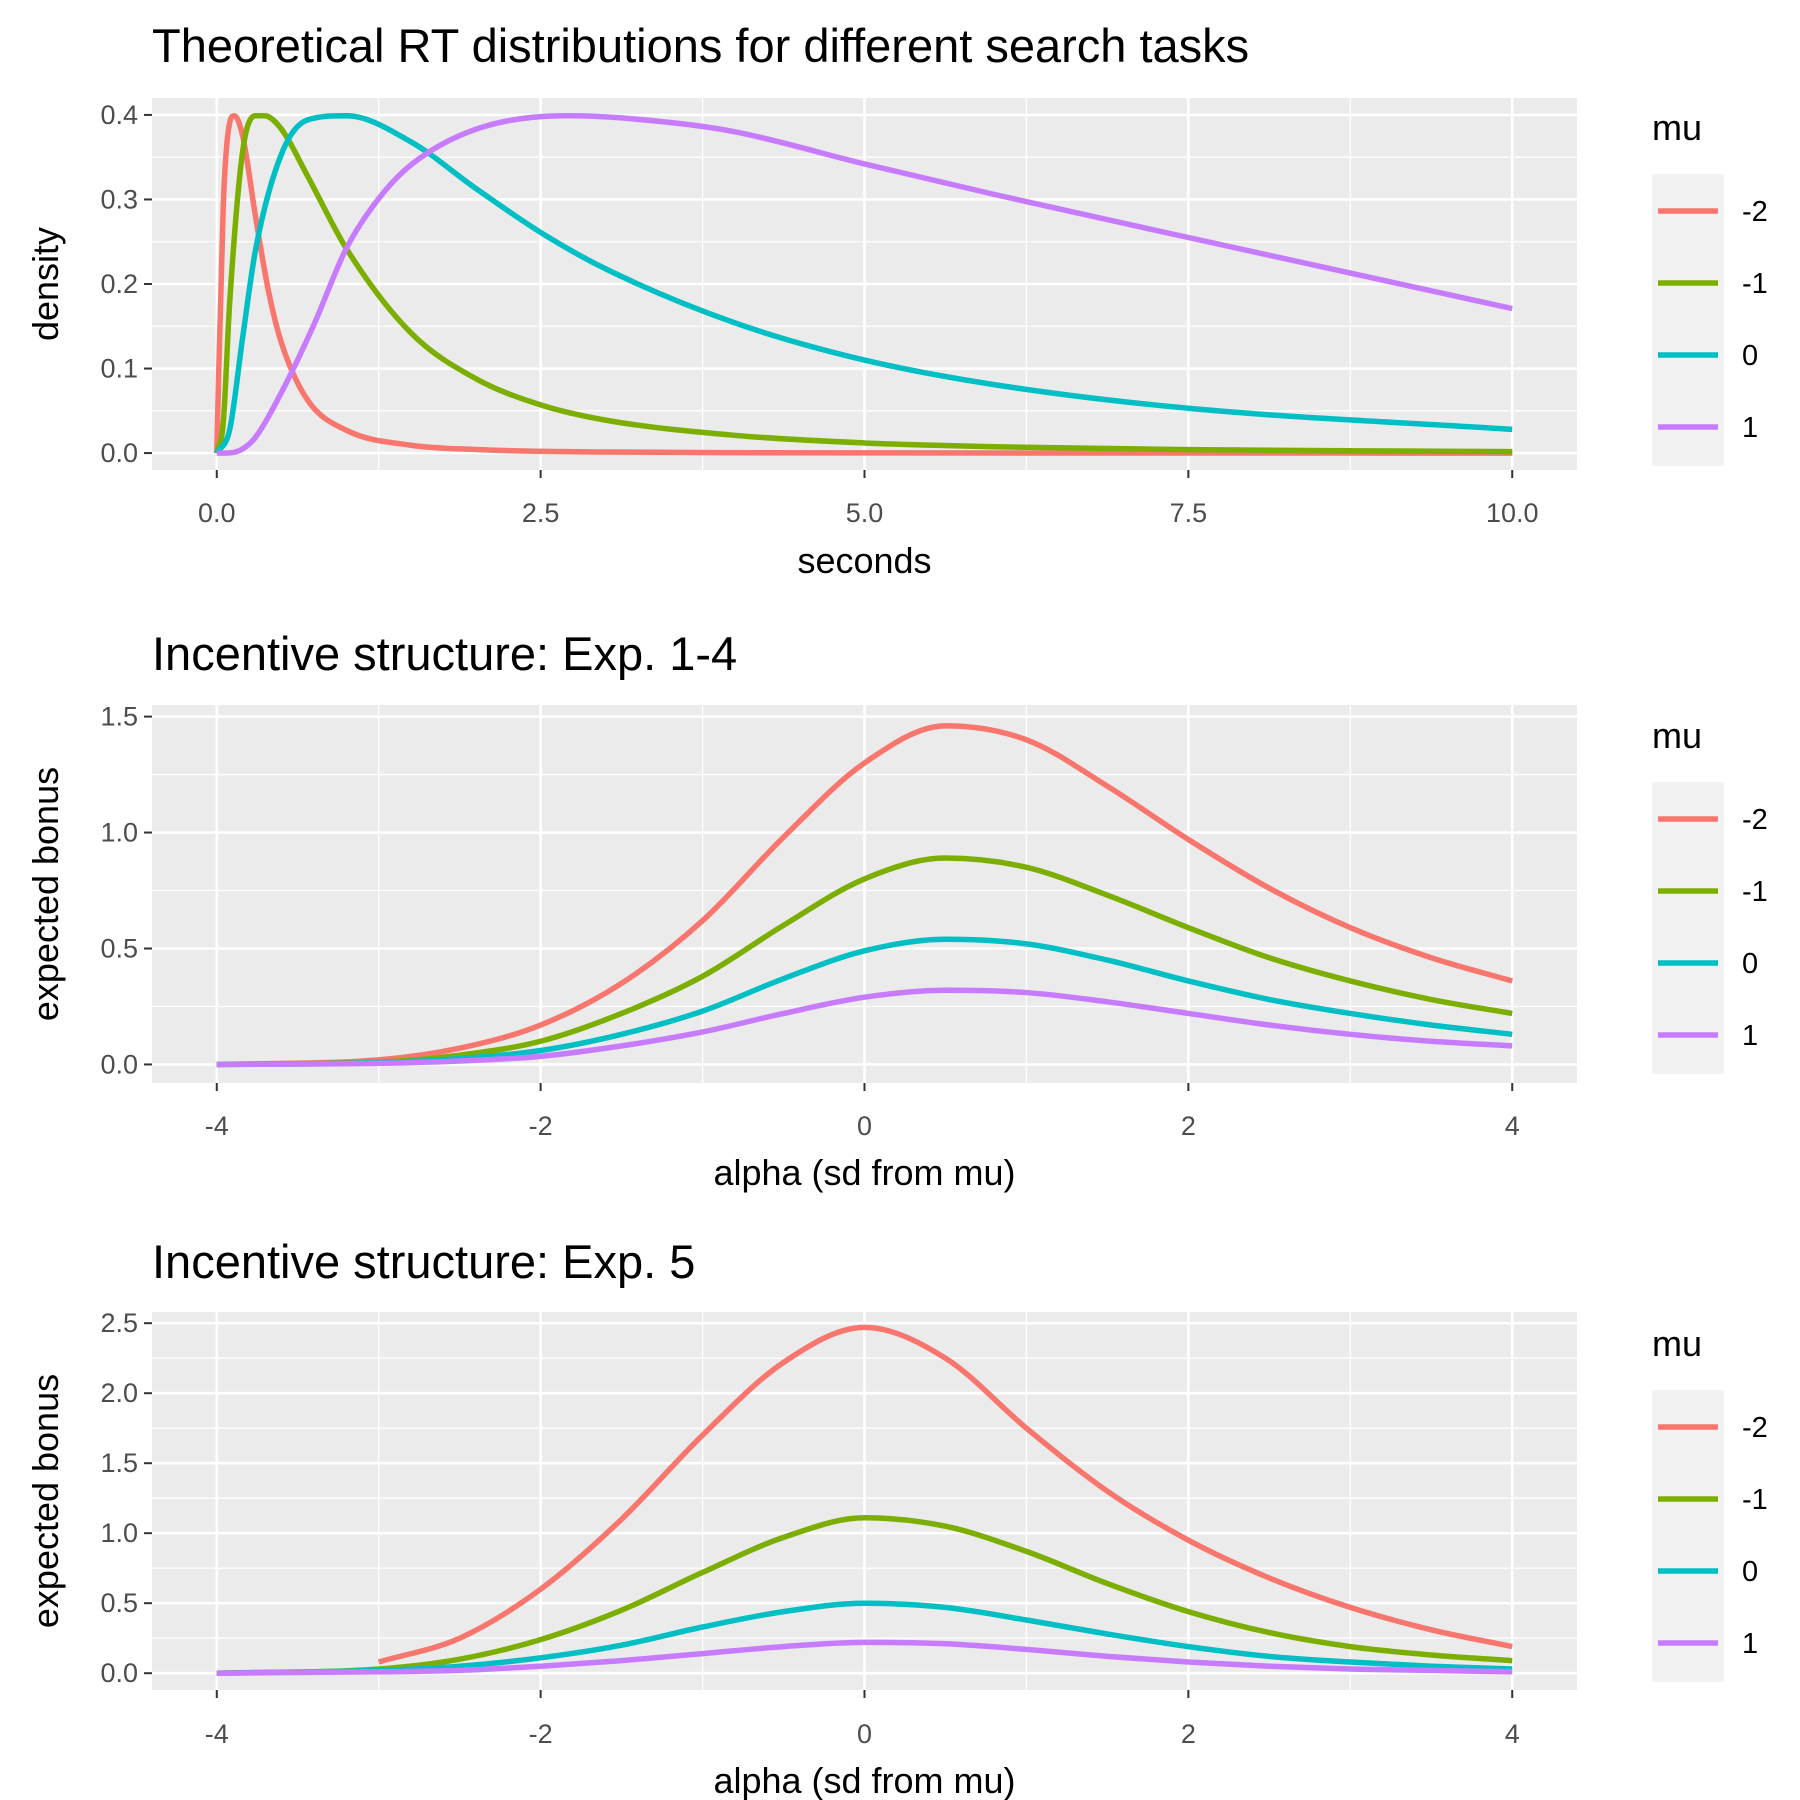  I want to click on y-tick-label: 0.3, so click(119, 199).